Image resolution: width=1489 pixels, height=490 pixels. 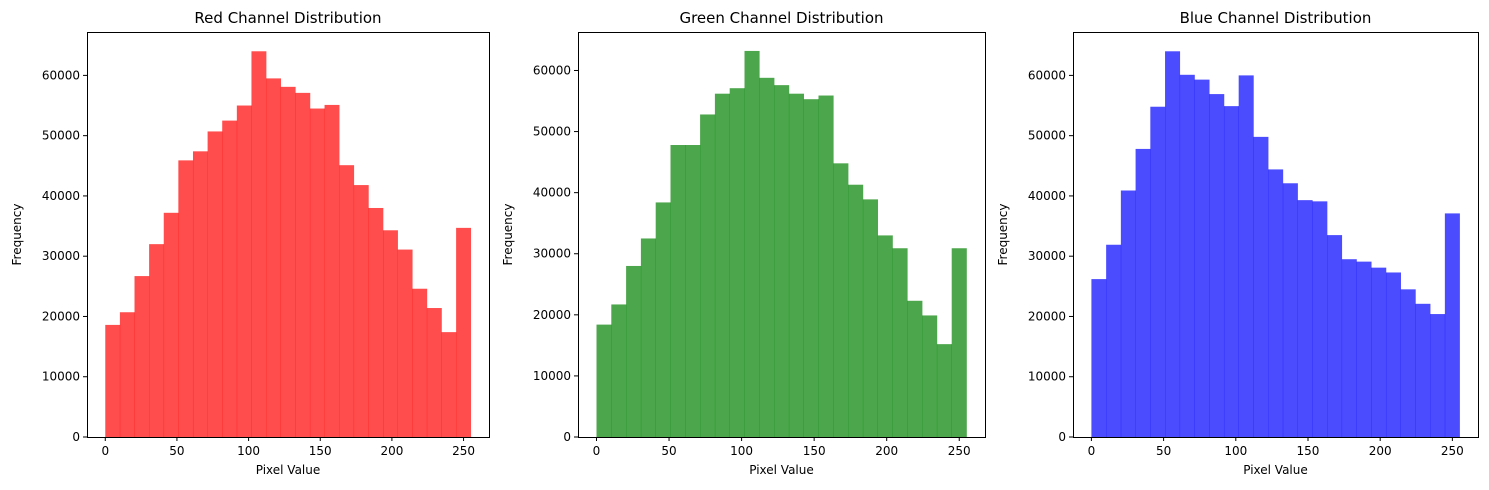 I want to click on blue-x-axis-label: Pixel Value, so click(x=1275, y=470).